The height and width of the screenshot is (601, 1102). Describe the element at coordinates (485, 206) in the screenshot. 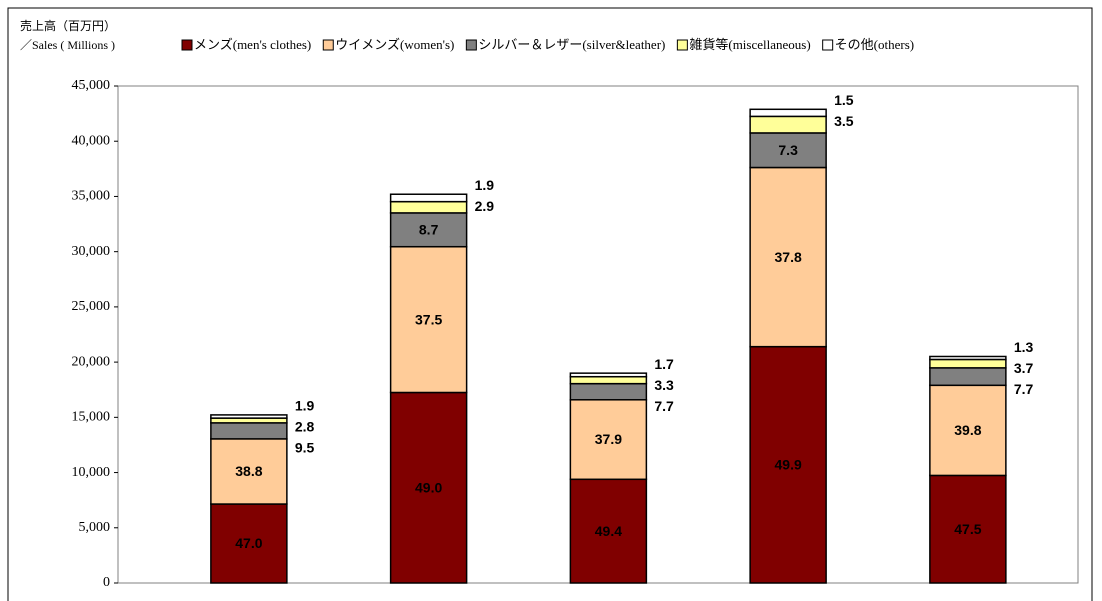

I see `data-label: 2.9` at that location.